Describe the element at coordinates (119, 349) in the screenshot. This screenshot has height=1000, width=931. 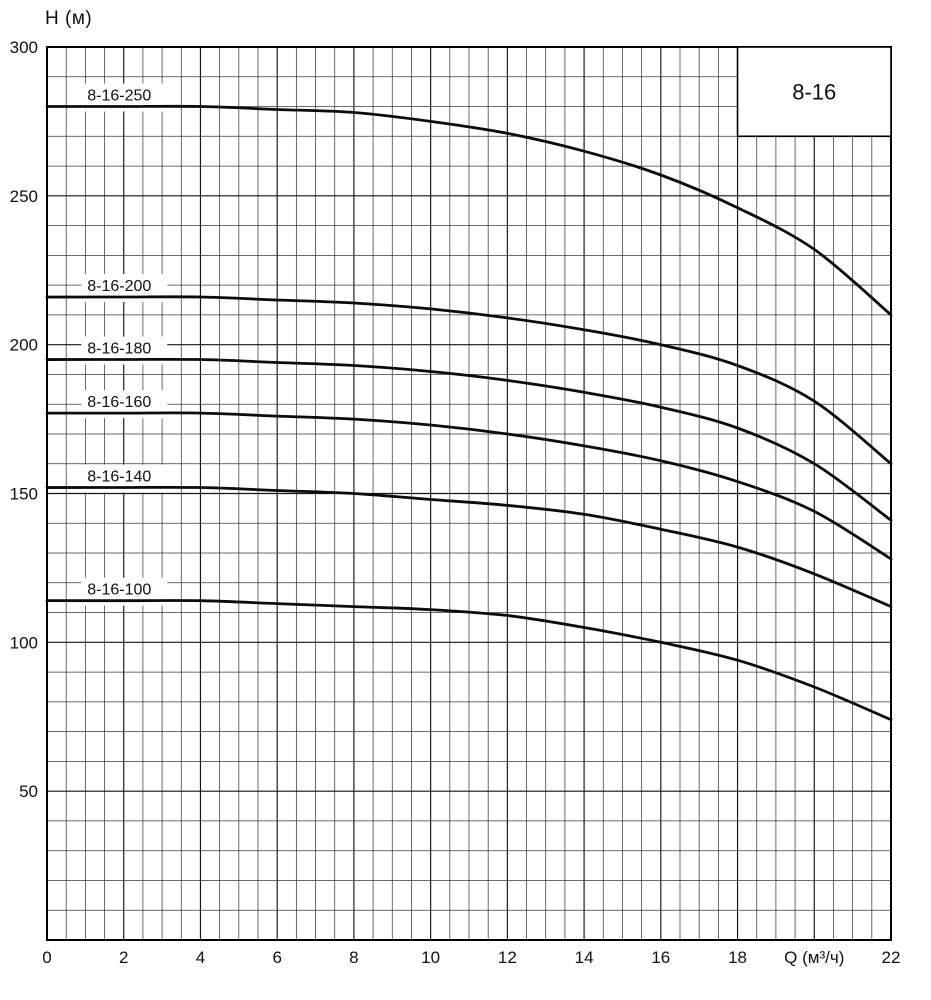
I see `curve-label-8-16-180: 8-16-180` at that location.